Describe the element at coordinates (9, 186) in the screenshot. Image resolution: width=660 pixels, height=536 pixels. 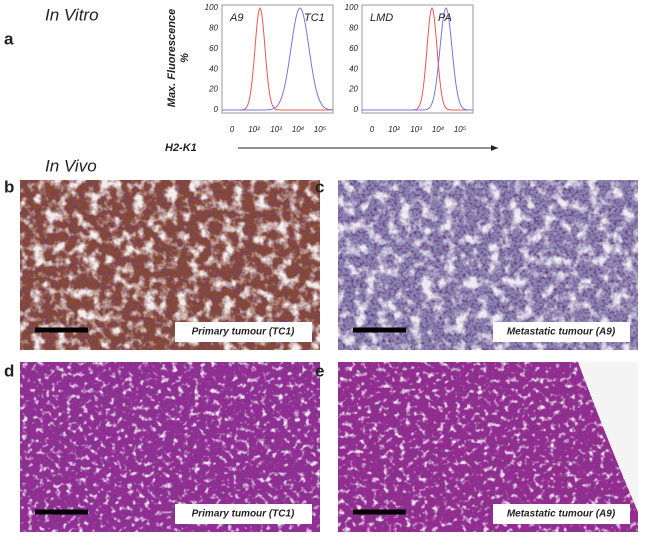
I see `panel-label: b` at that location.